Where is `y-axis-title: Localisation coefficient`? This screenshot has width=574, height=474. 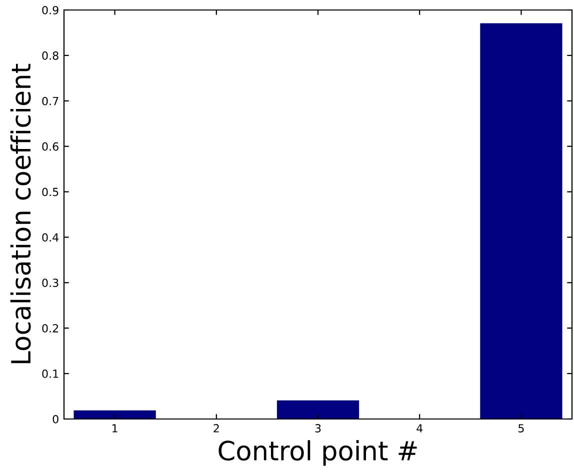
y-axis-title: Localisation coefficient is located at coordinates (20, 214).